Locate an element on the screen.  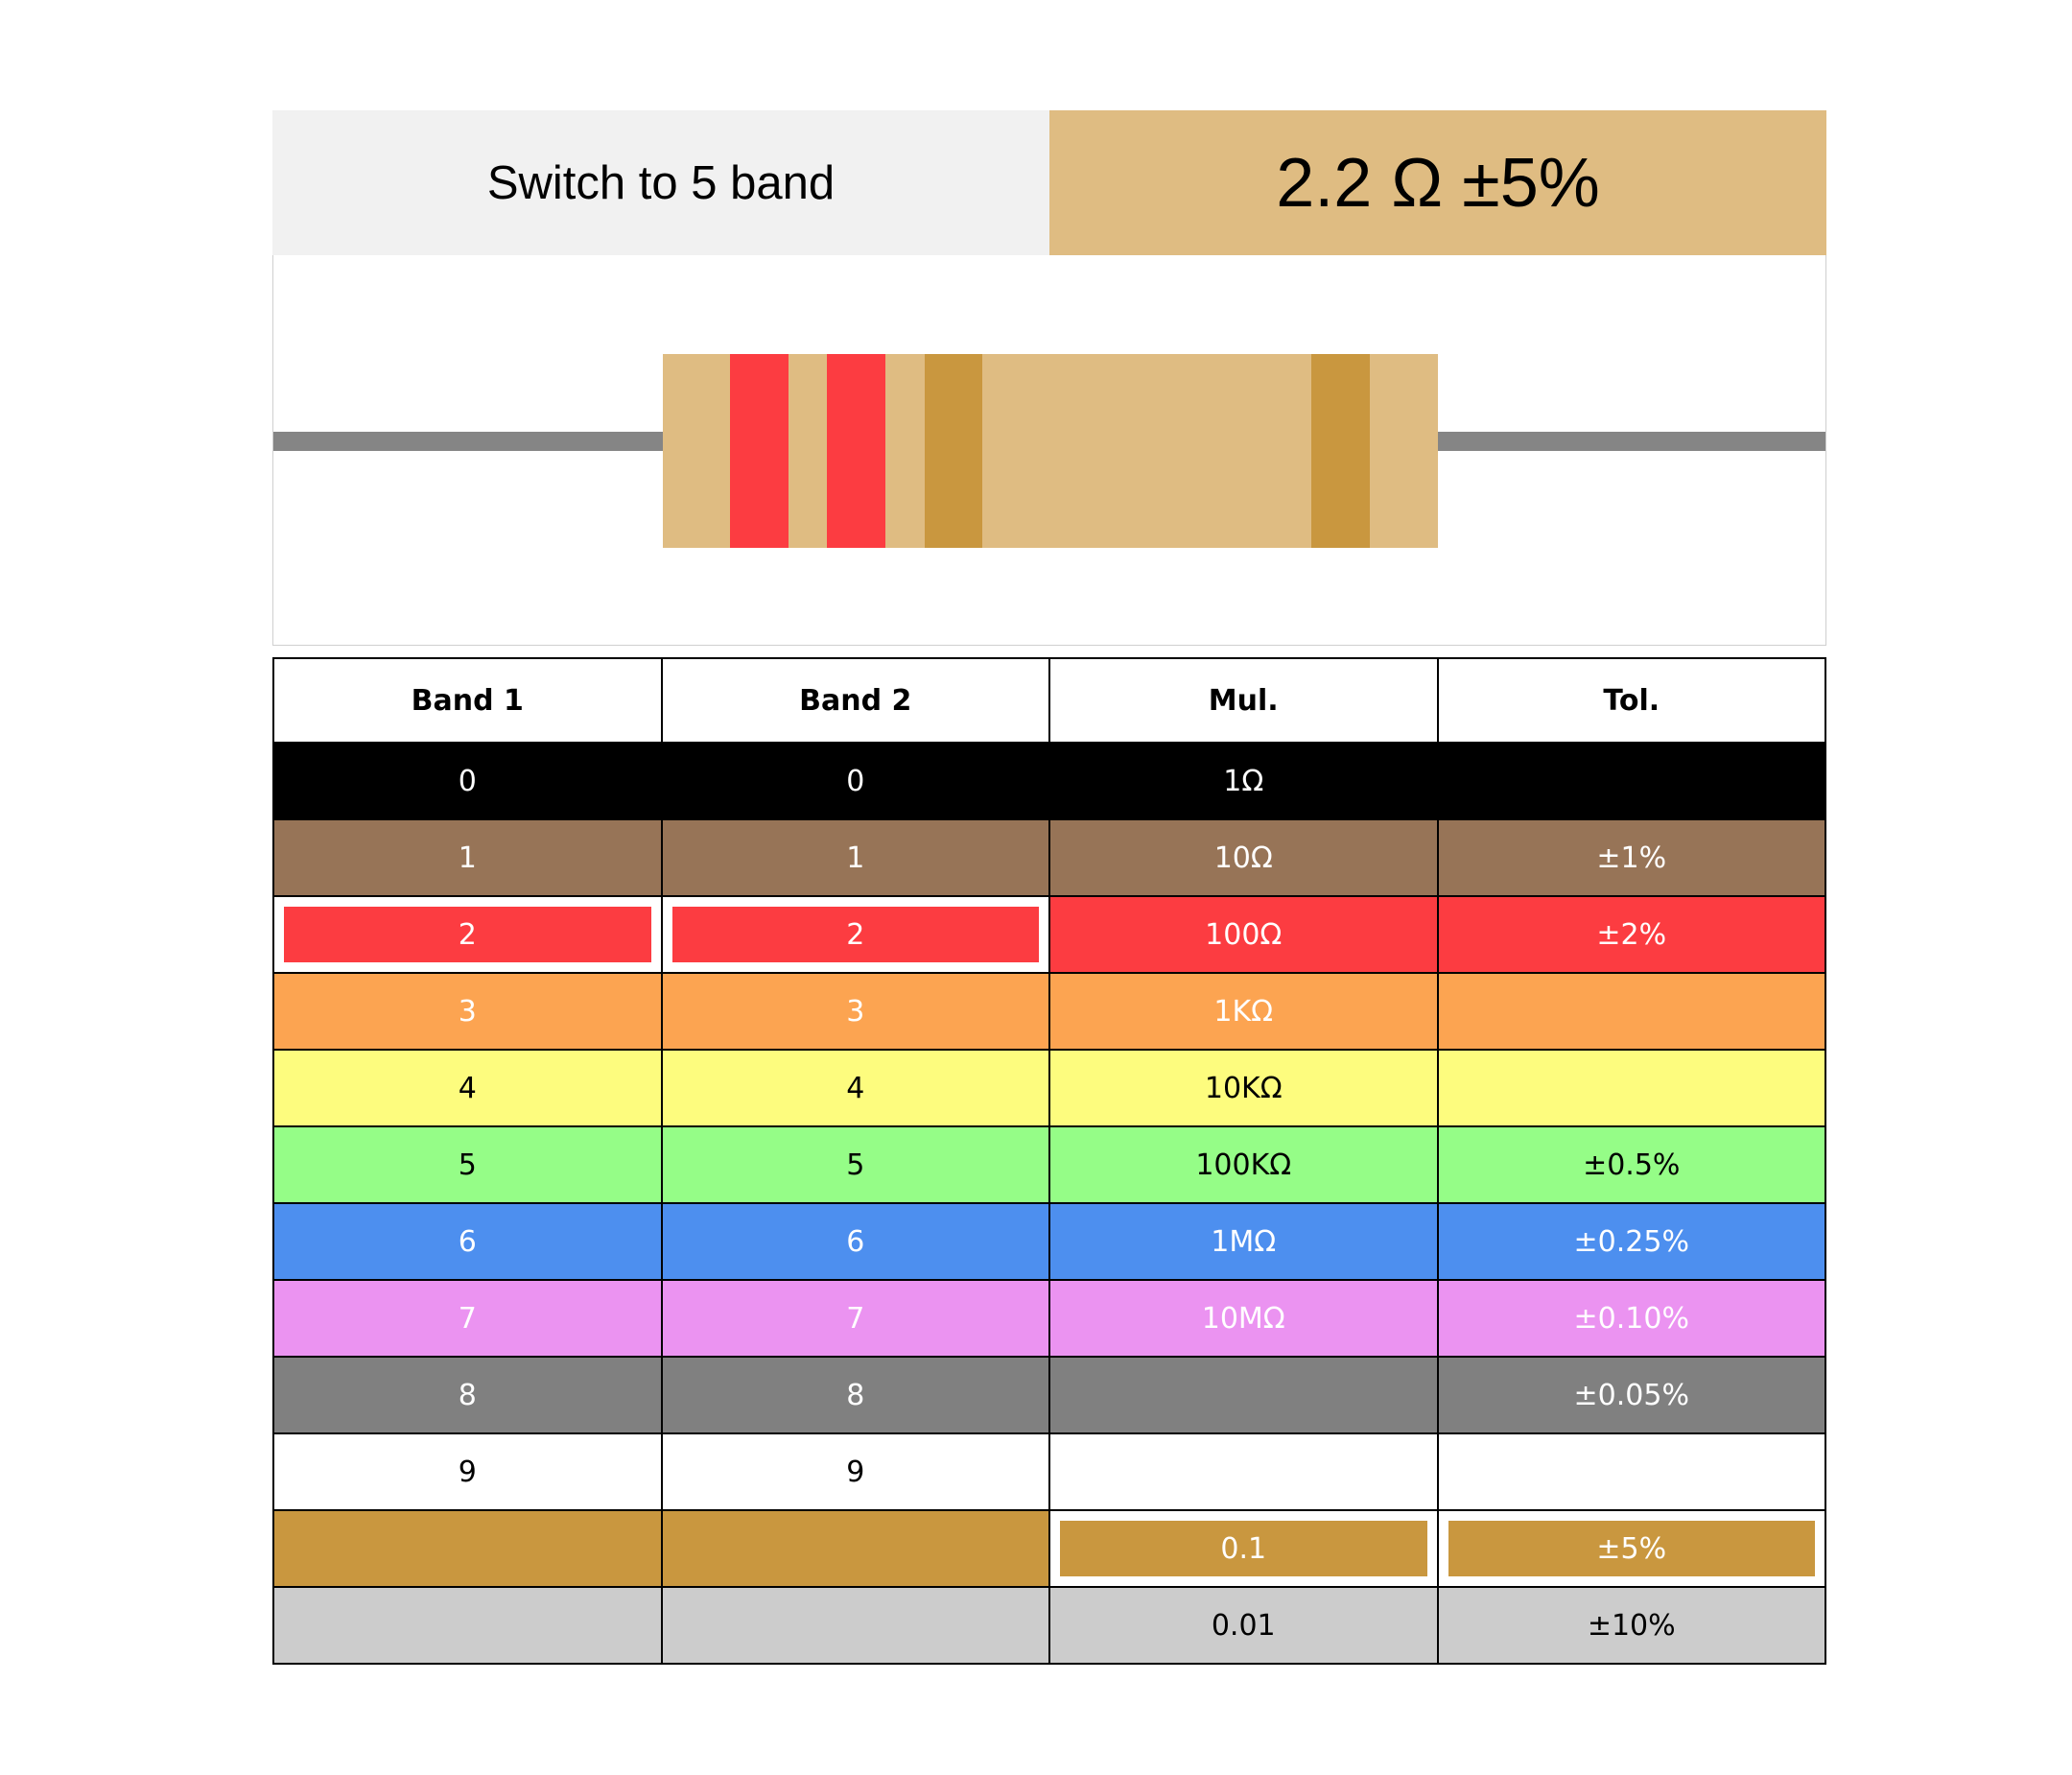
color-option-blue-band-1: 6 is located at coordinates (467, 1241).